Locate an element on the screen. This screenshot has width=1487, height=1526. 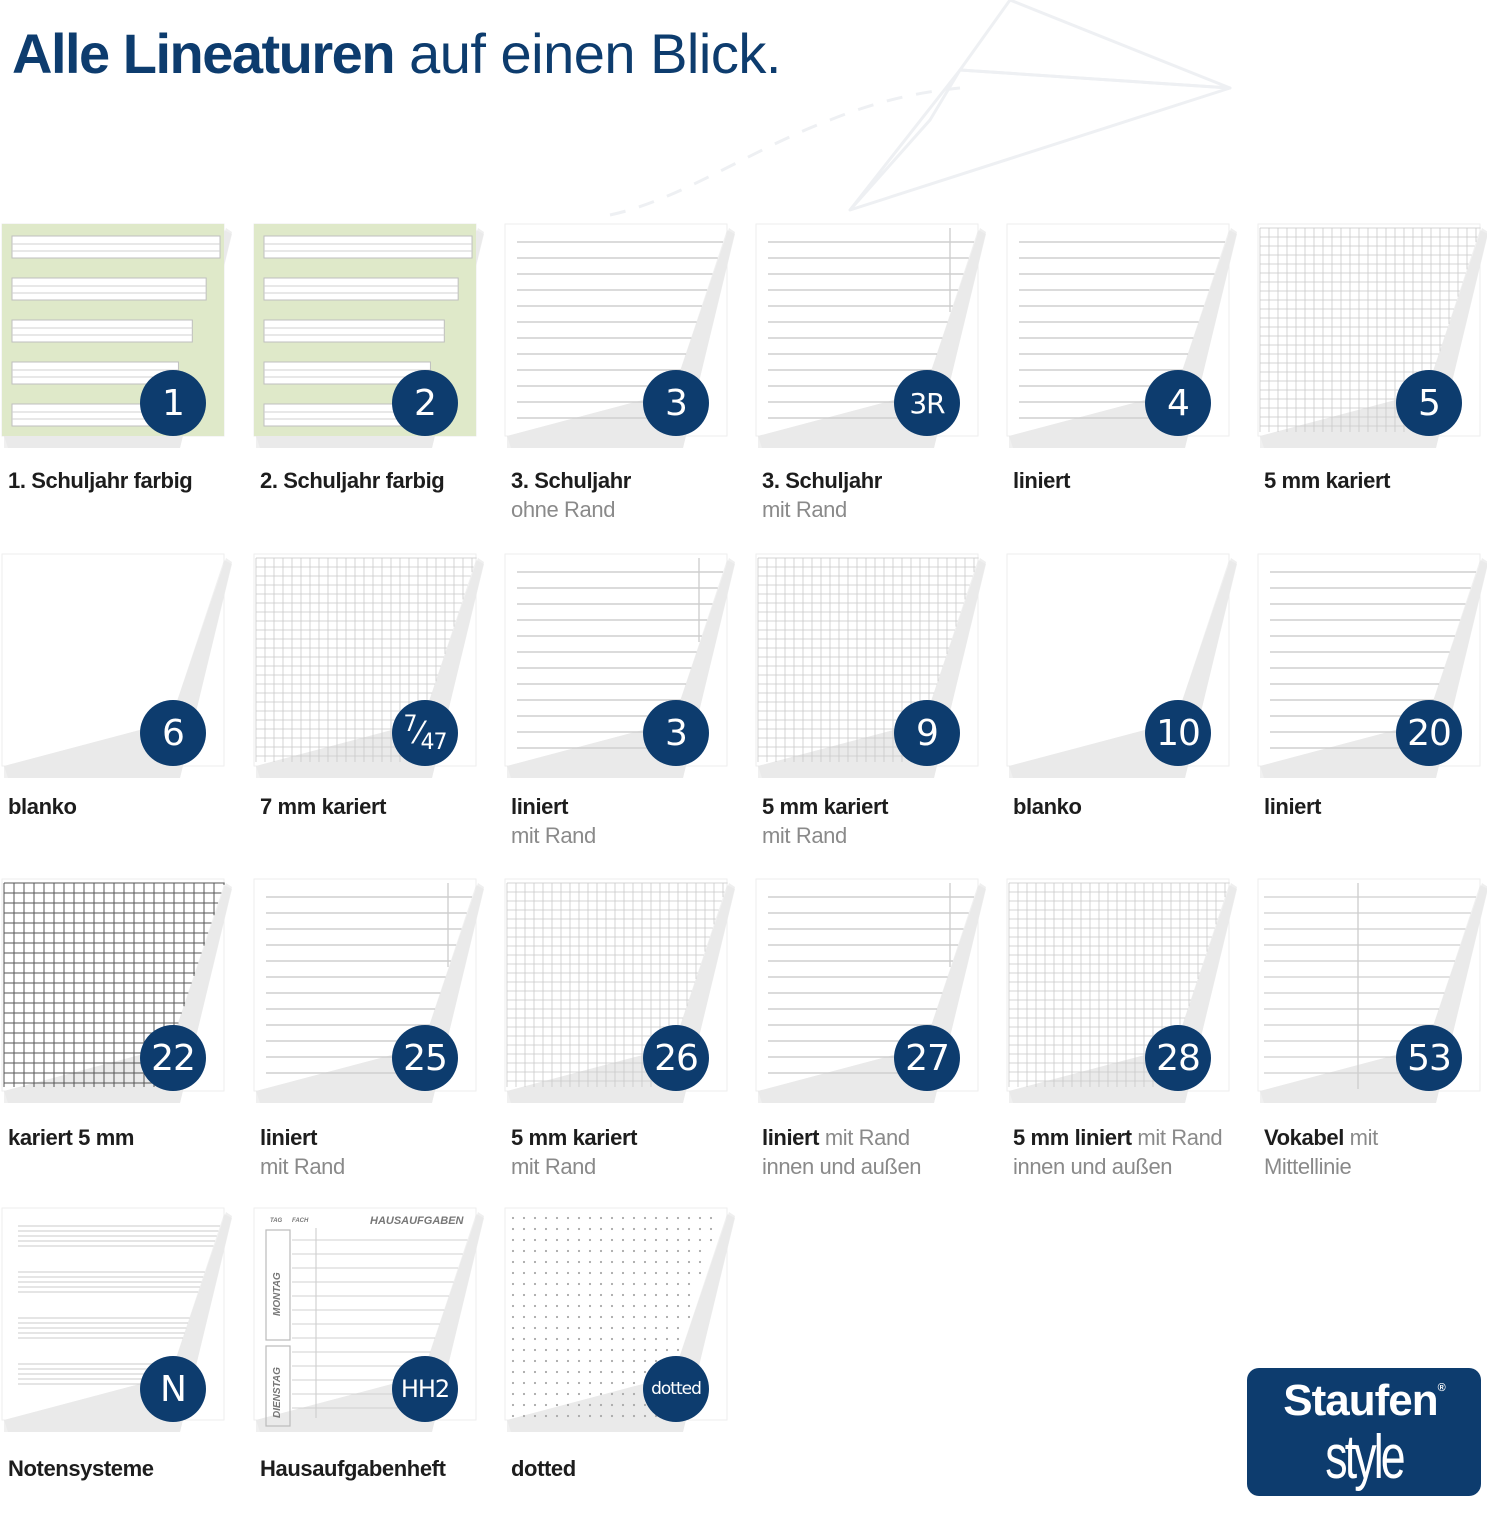
lineatur-tile: 26 5 mm kariert mit Rand is located at coordinates (625, 1037).